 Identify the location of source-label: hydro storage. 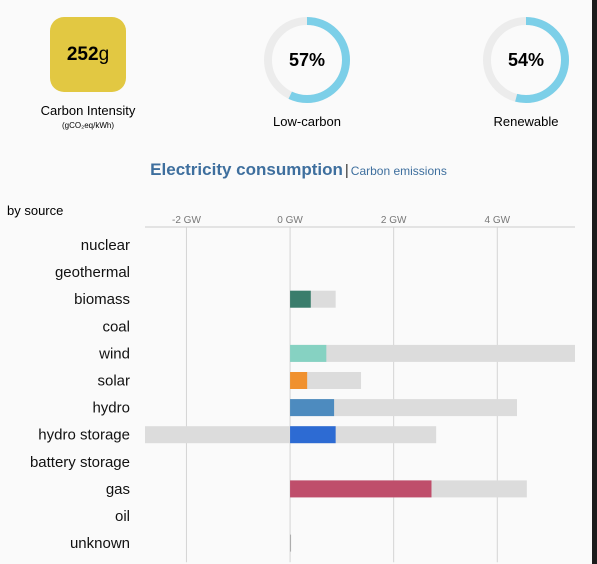
(84, 435).